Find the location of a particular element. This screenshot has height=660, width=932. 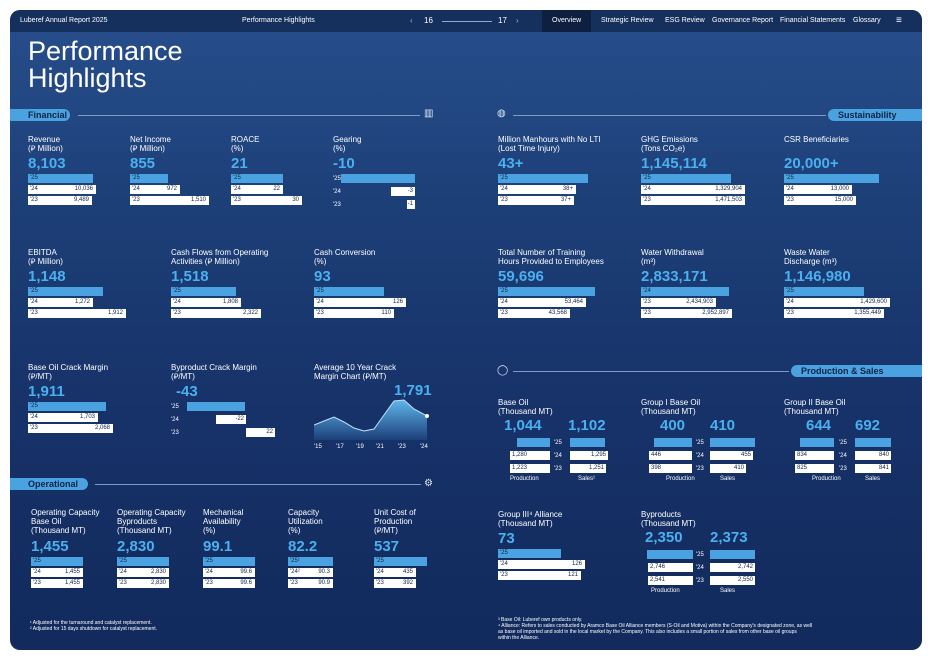

kpi-label: Capacity Utilization (%) is located at coordinates (305, 521).